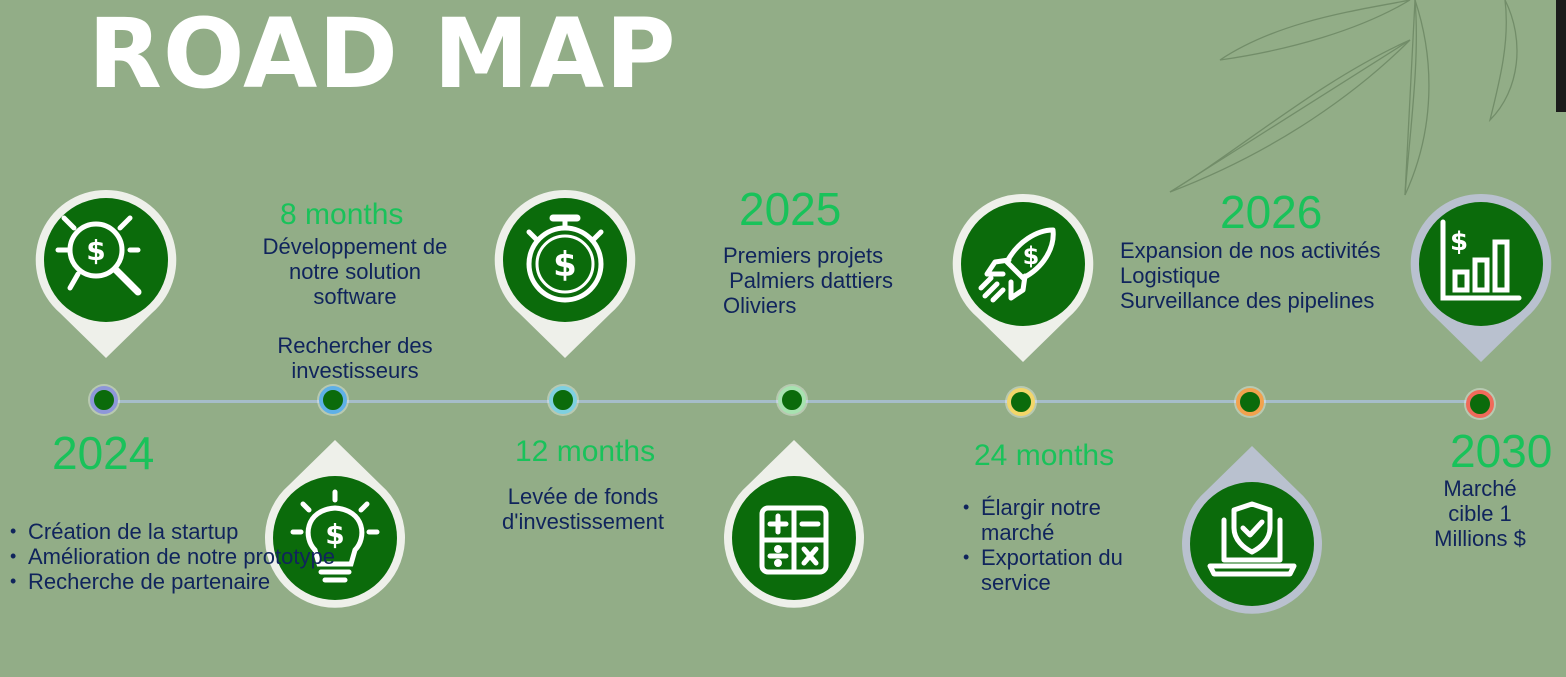 This screenshot has height=677, width=1566. I want to click on leaves-decoration, so click(1343, 98).